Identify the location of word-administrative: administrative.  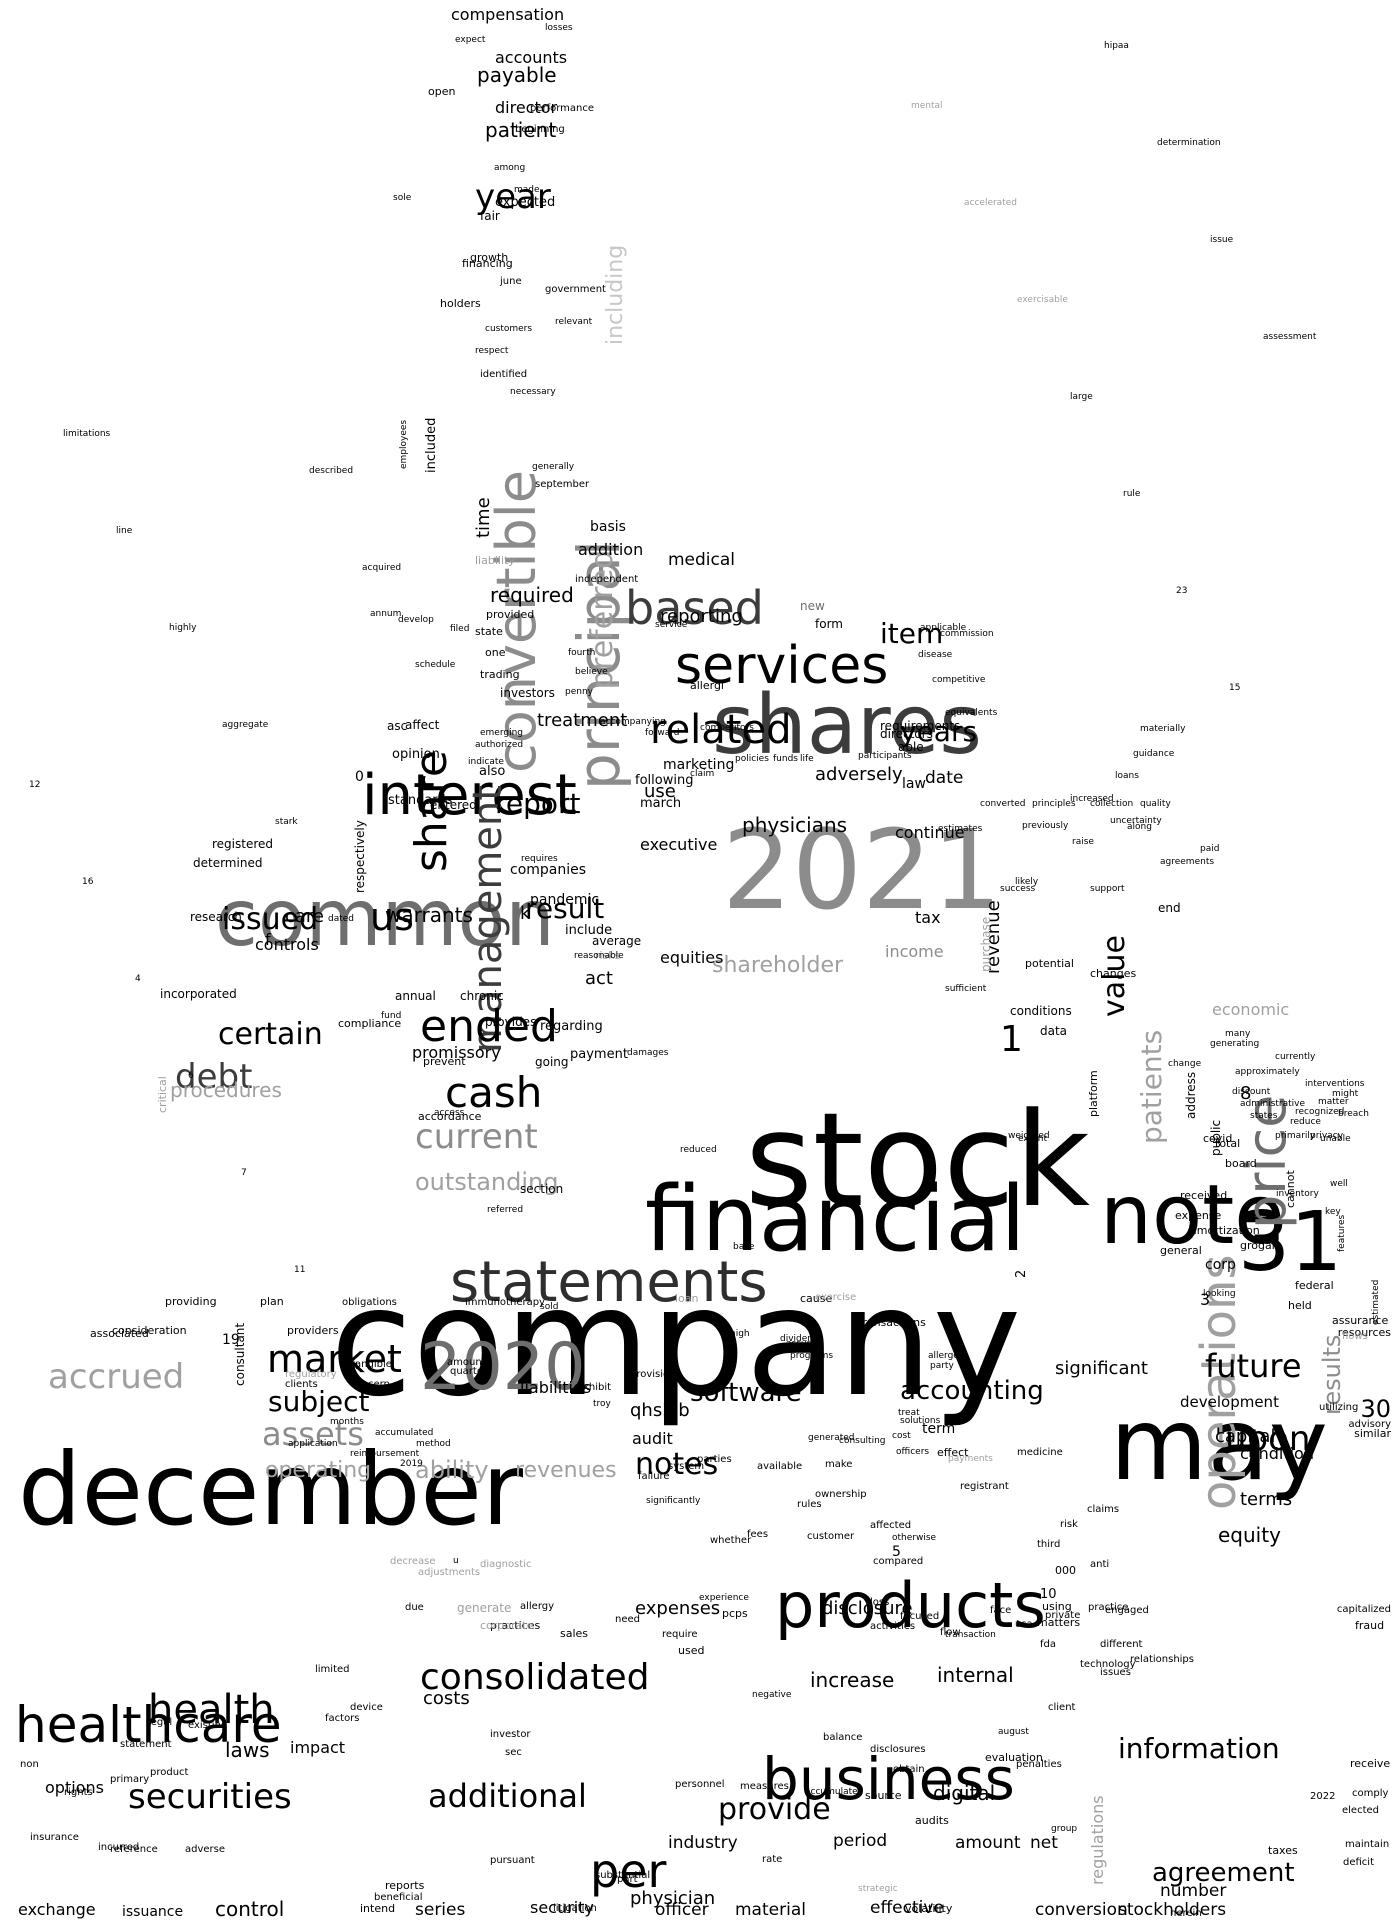
(1273, 1104).